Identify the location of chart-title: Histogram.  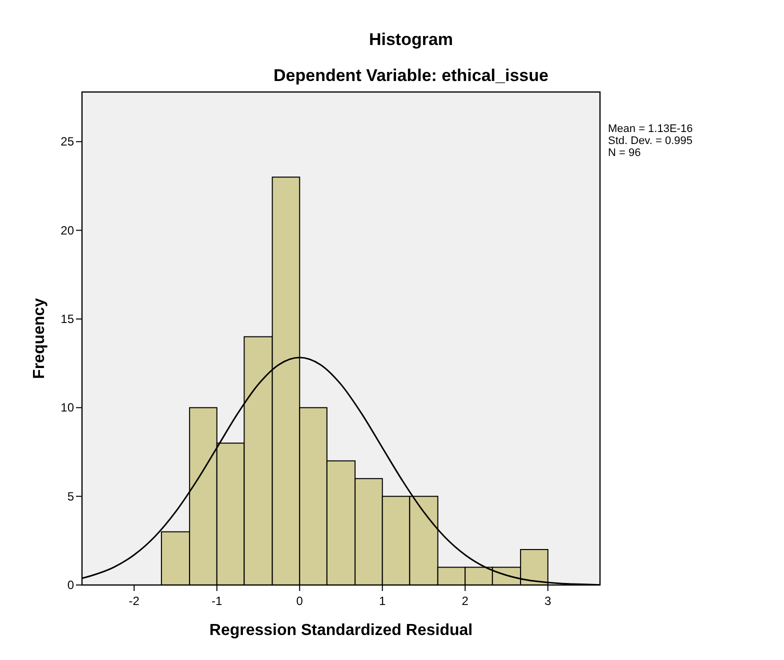
(411, 39).